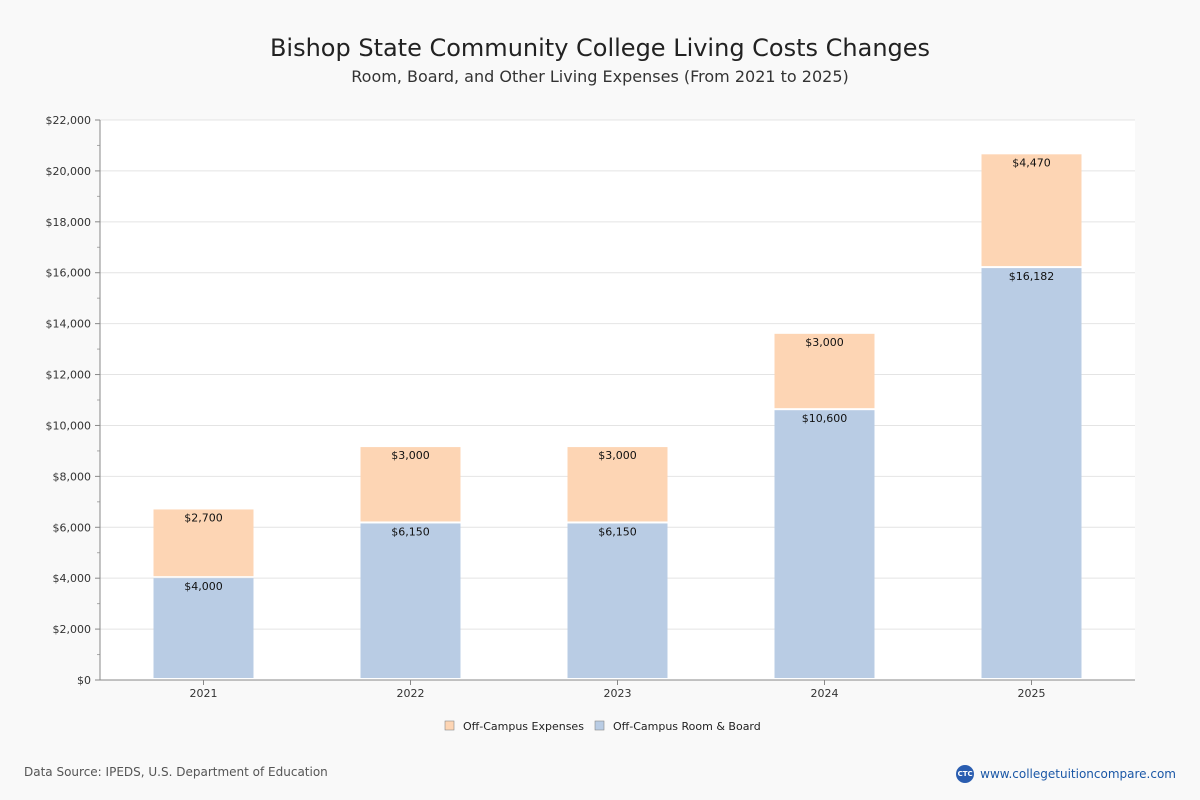  Describe the element at coordinates (203, 586) in the screenshot. I see `data-label: $4,000` at that location.